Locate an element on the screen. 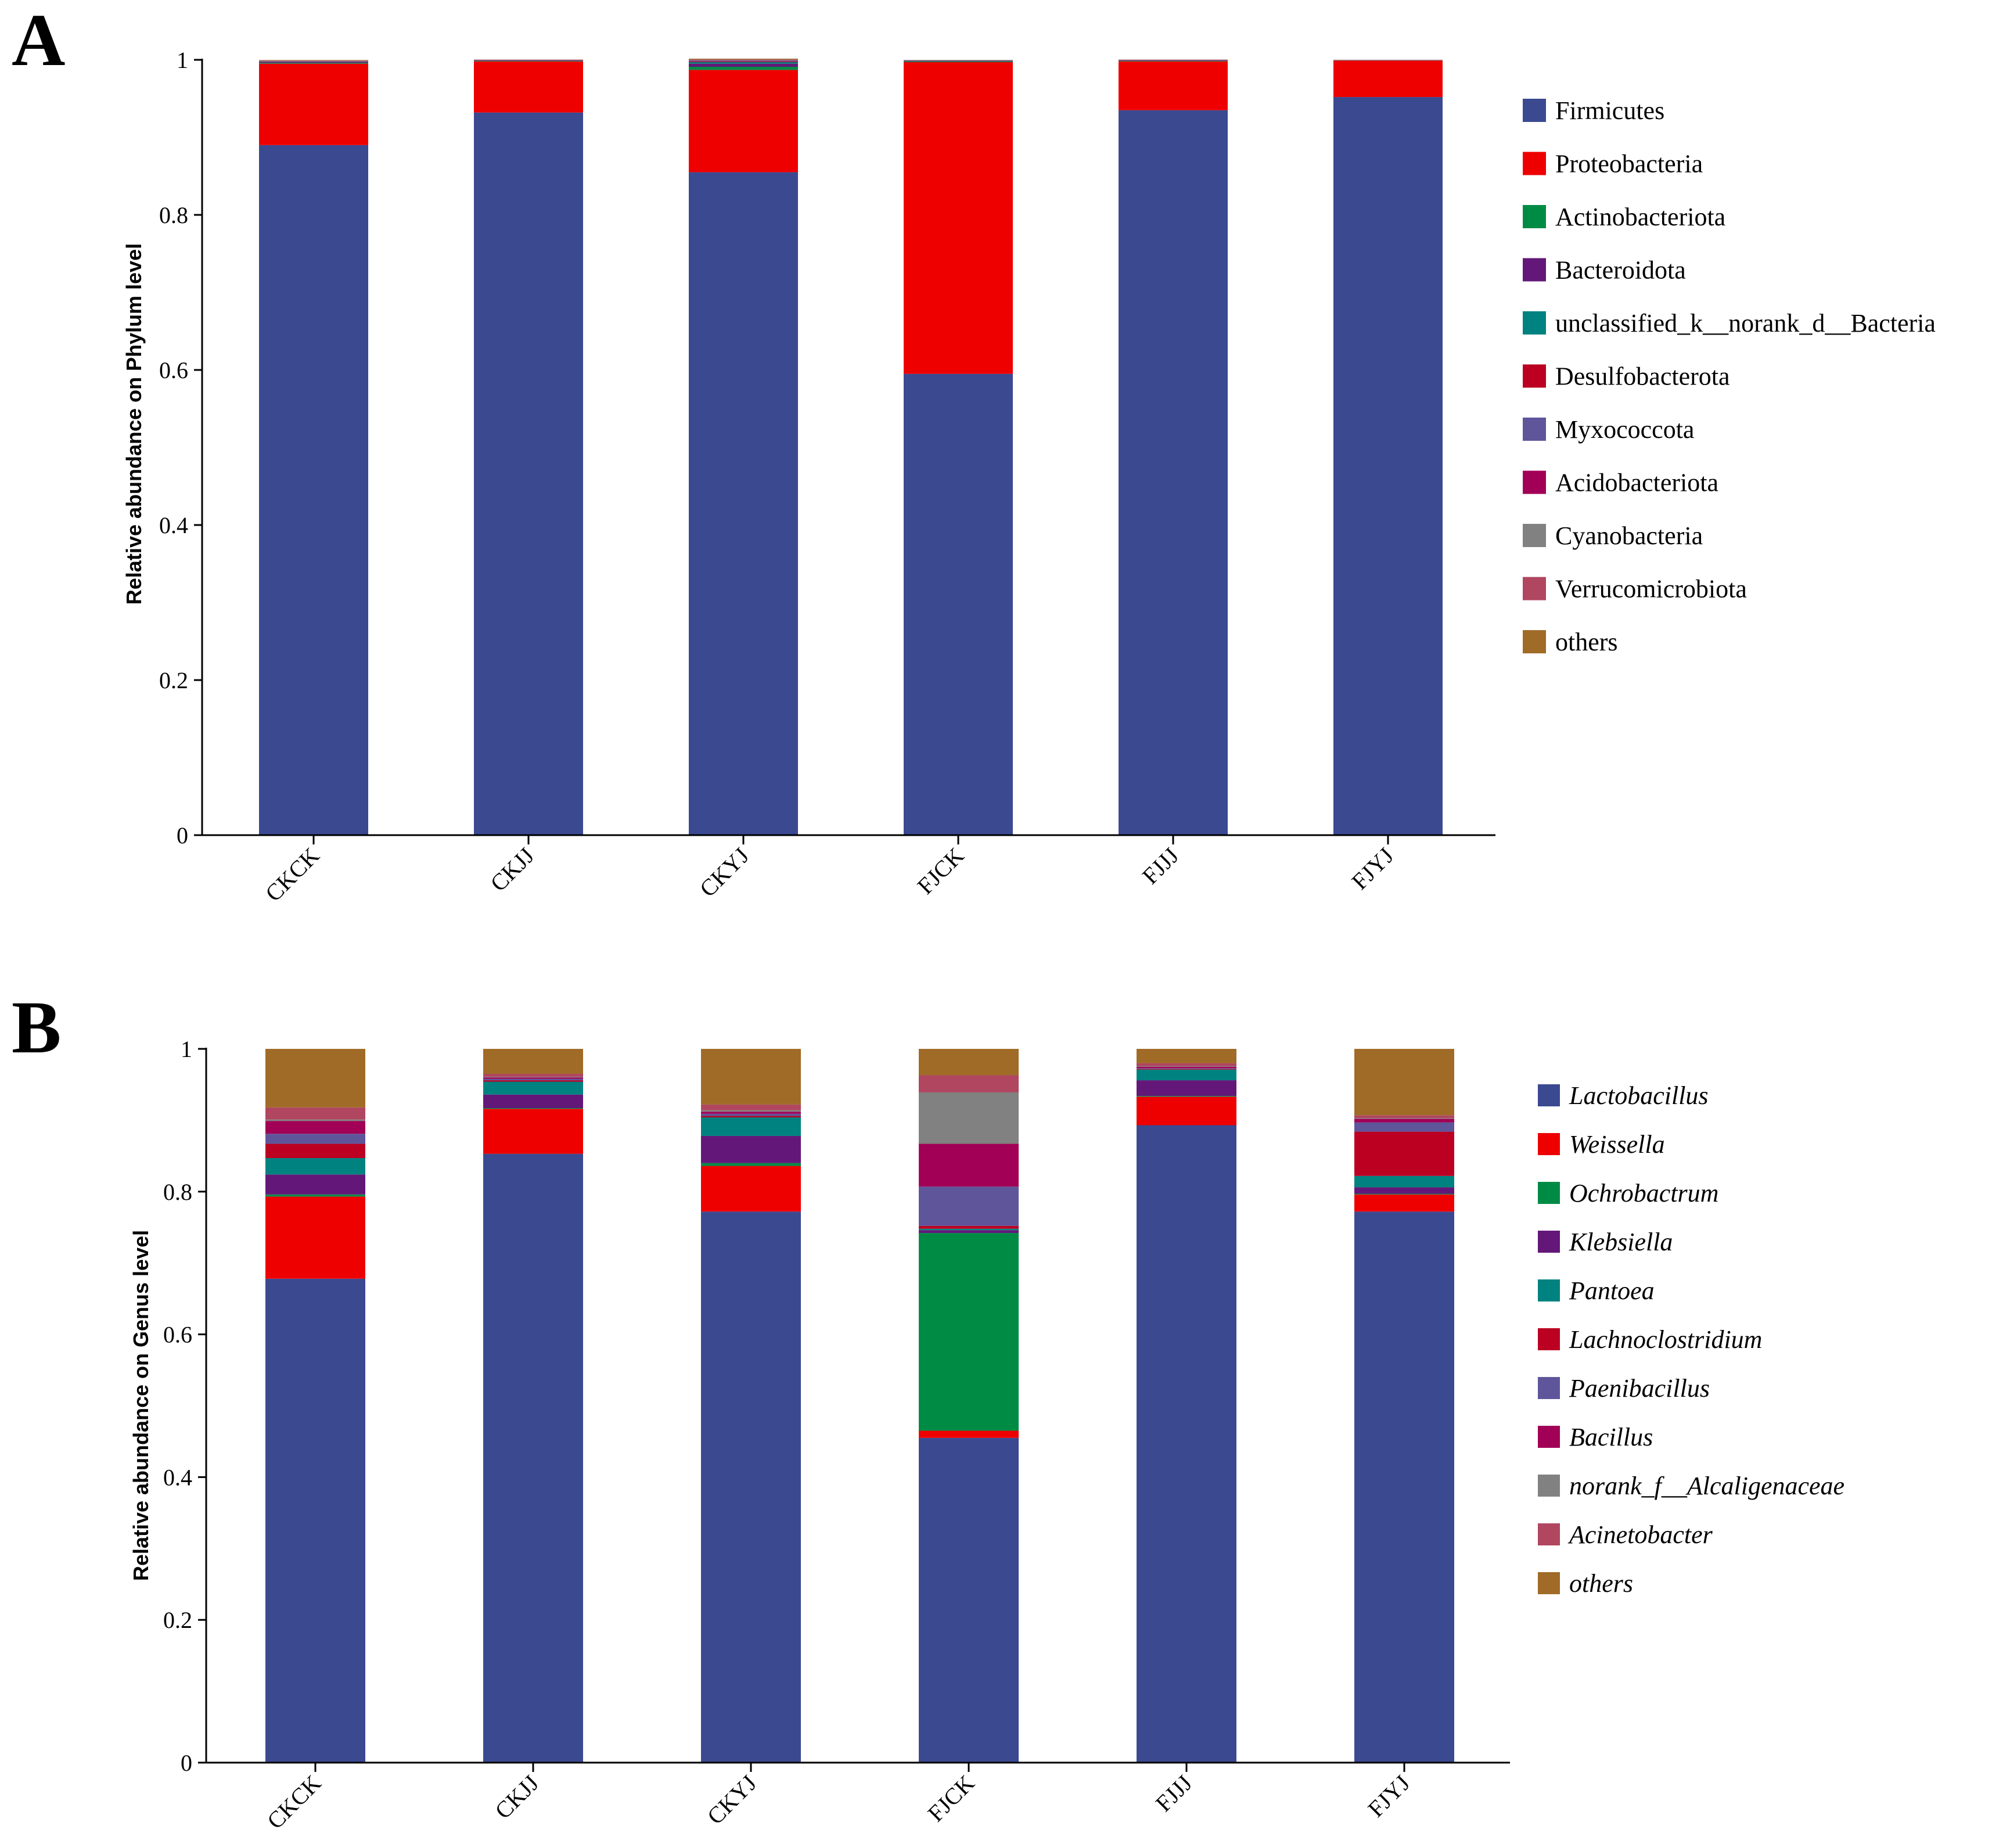 The image size is (1992, 1848). panel-b-bar-ckck-paenibacillus is located at coordinates (315, 1139).